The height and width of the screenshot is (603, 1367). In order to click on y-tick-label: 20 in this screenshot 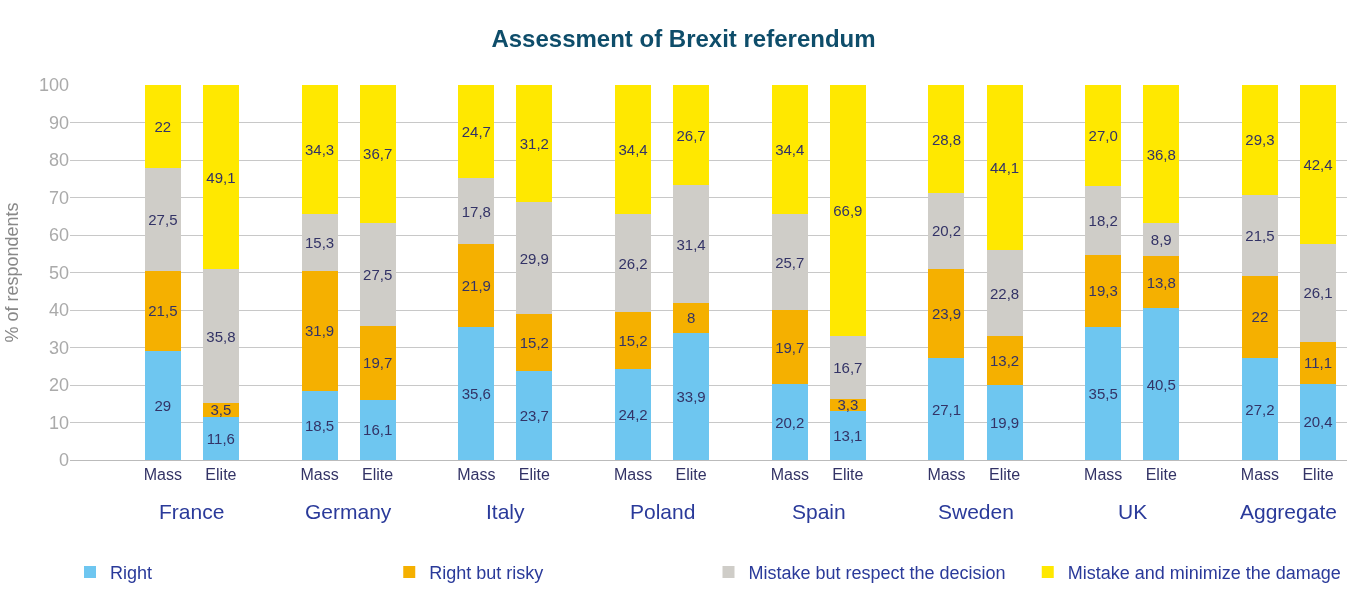, I will do `click(58, 385)`.